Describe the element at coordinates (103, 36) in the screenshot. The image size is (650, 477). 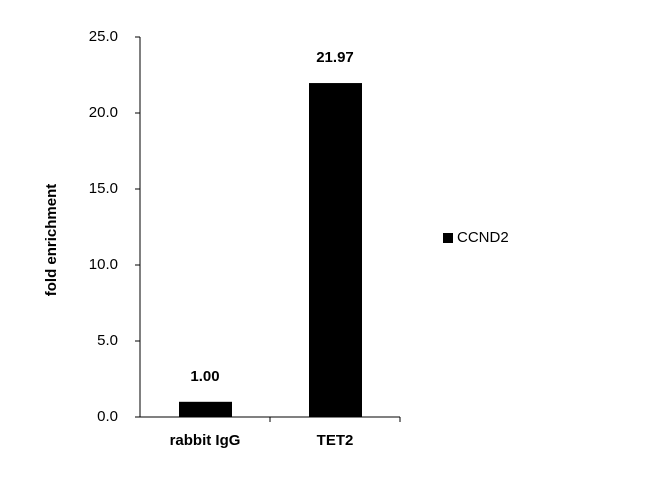
I see `y-tick-label: 25.0` at that location.